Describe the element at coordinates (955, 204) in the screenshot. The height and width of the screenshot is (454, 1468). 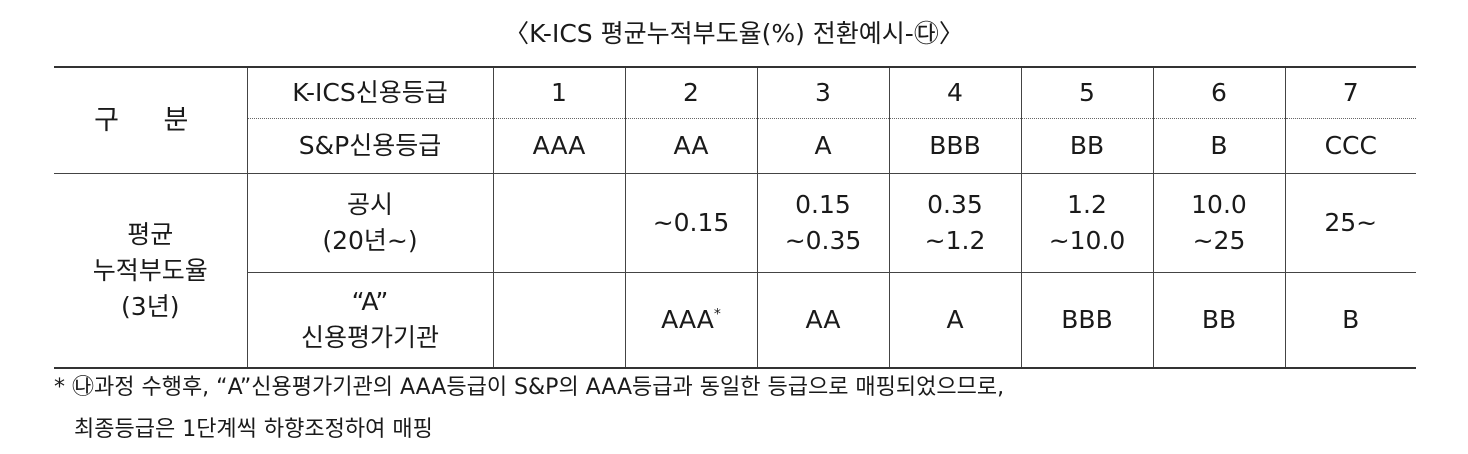
I see `disclosure-cell-line1: 0.35` at that location.